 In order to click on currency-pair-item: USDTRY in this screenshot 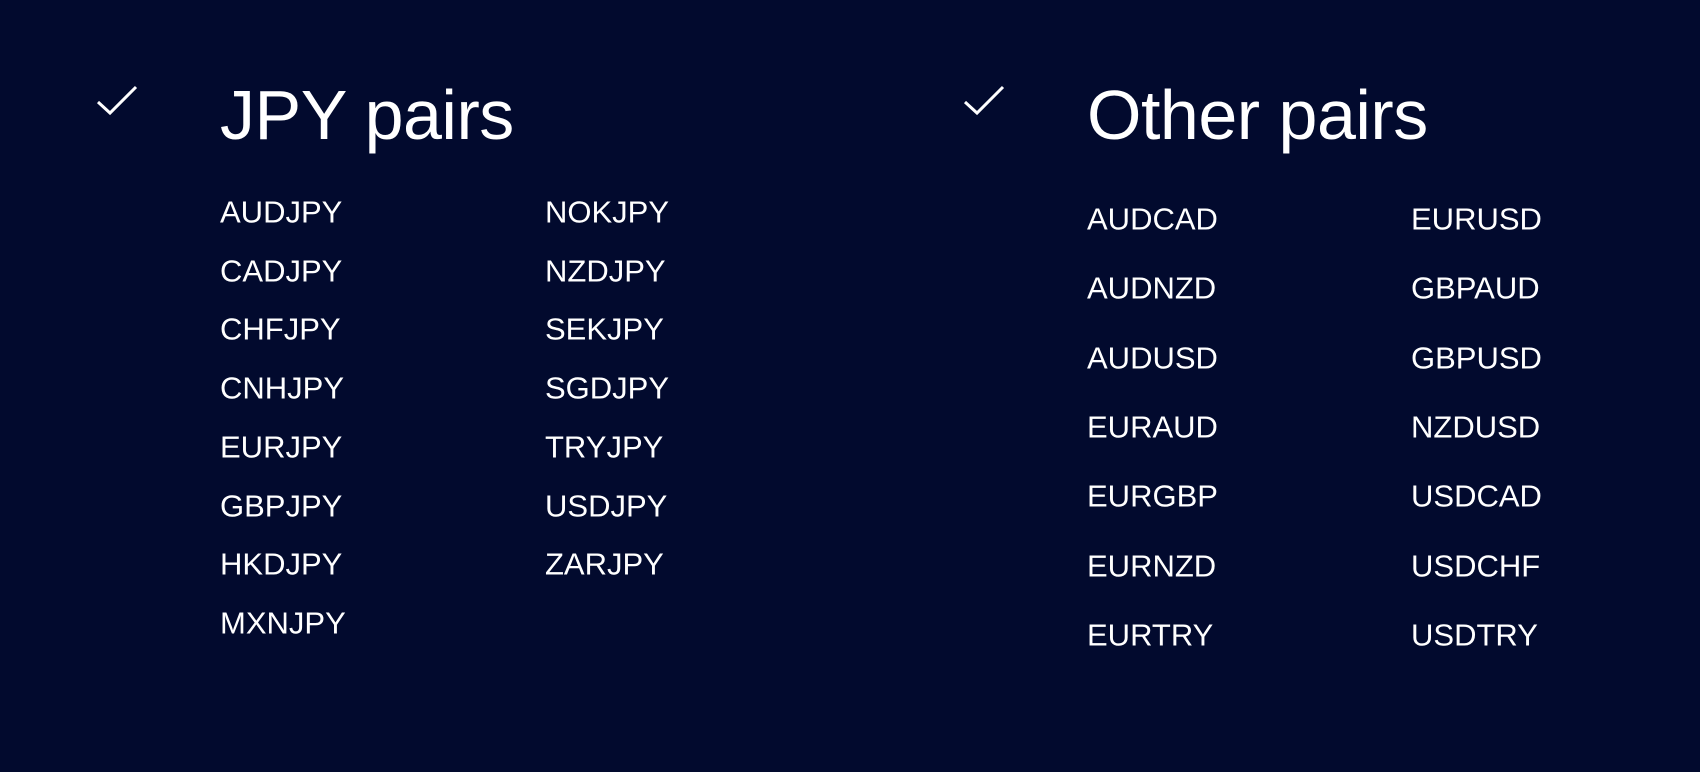, I will do `click(1474, 635)`.